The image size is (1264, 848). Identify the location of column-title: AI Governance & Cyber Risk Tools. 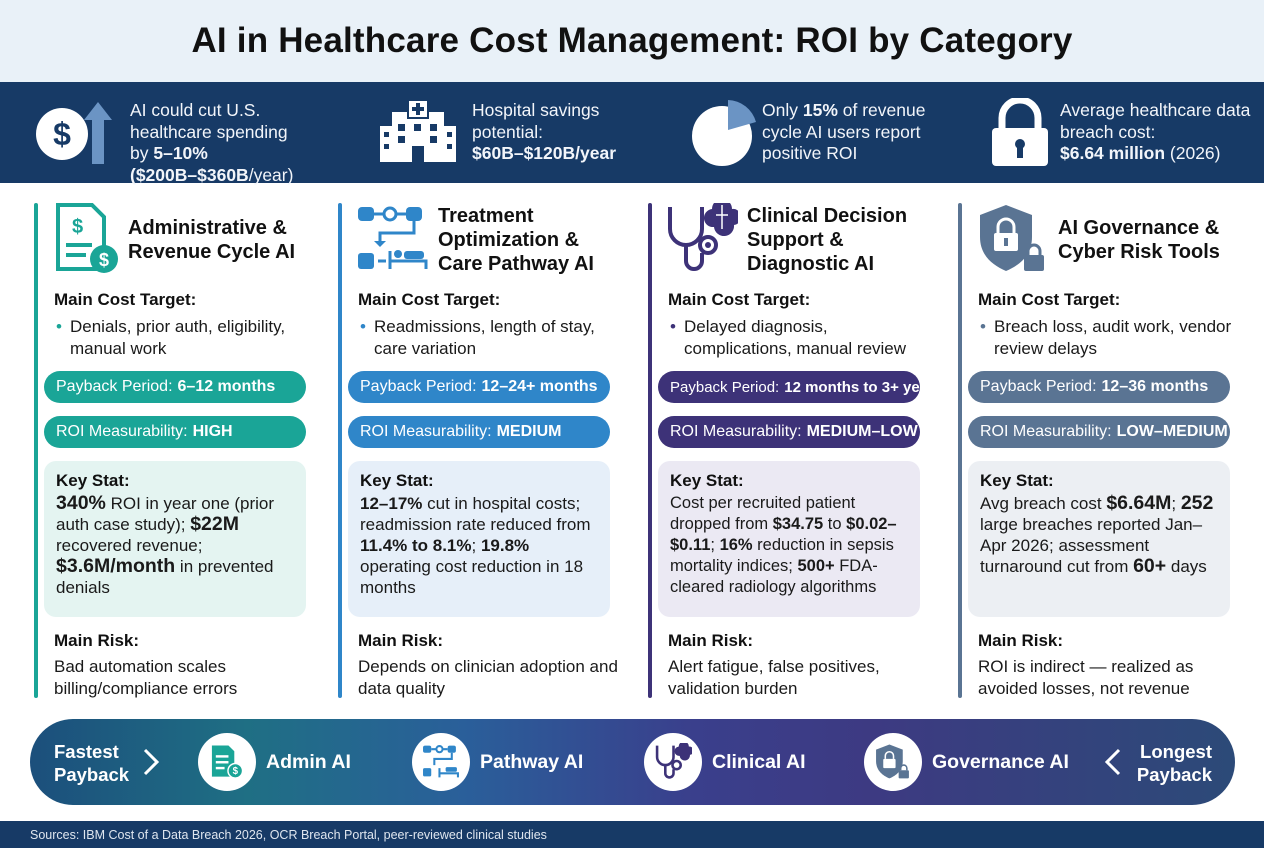
(1139, 240).